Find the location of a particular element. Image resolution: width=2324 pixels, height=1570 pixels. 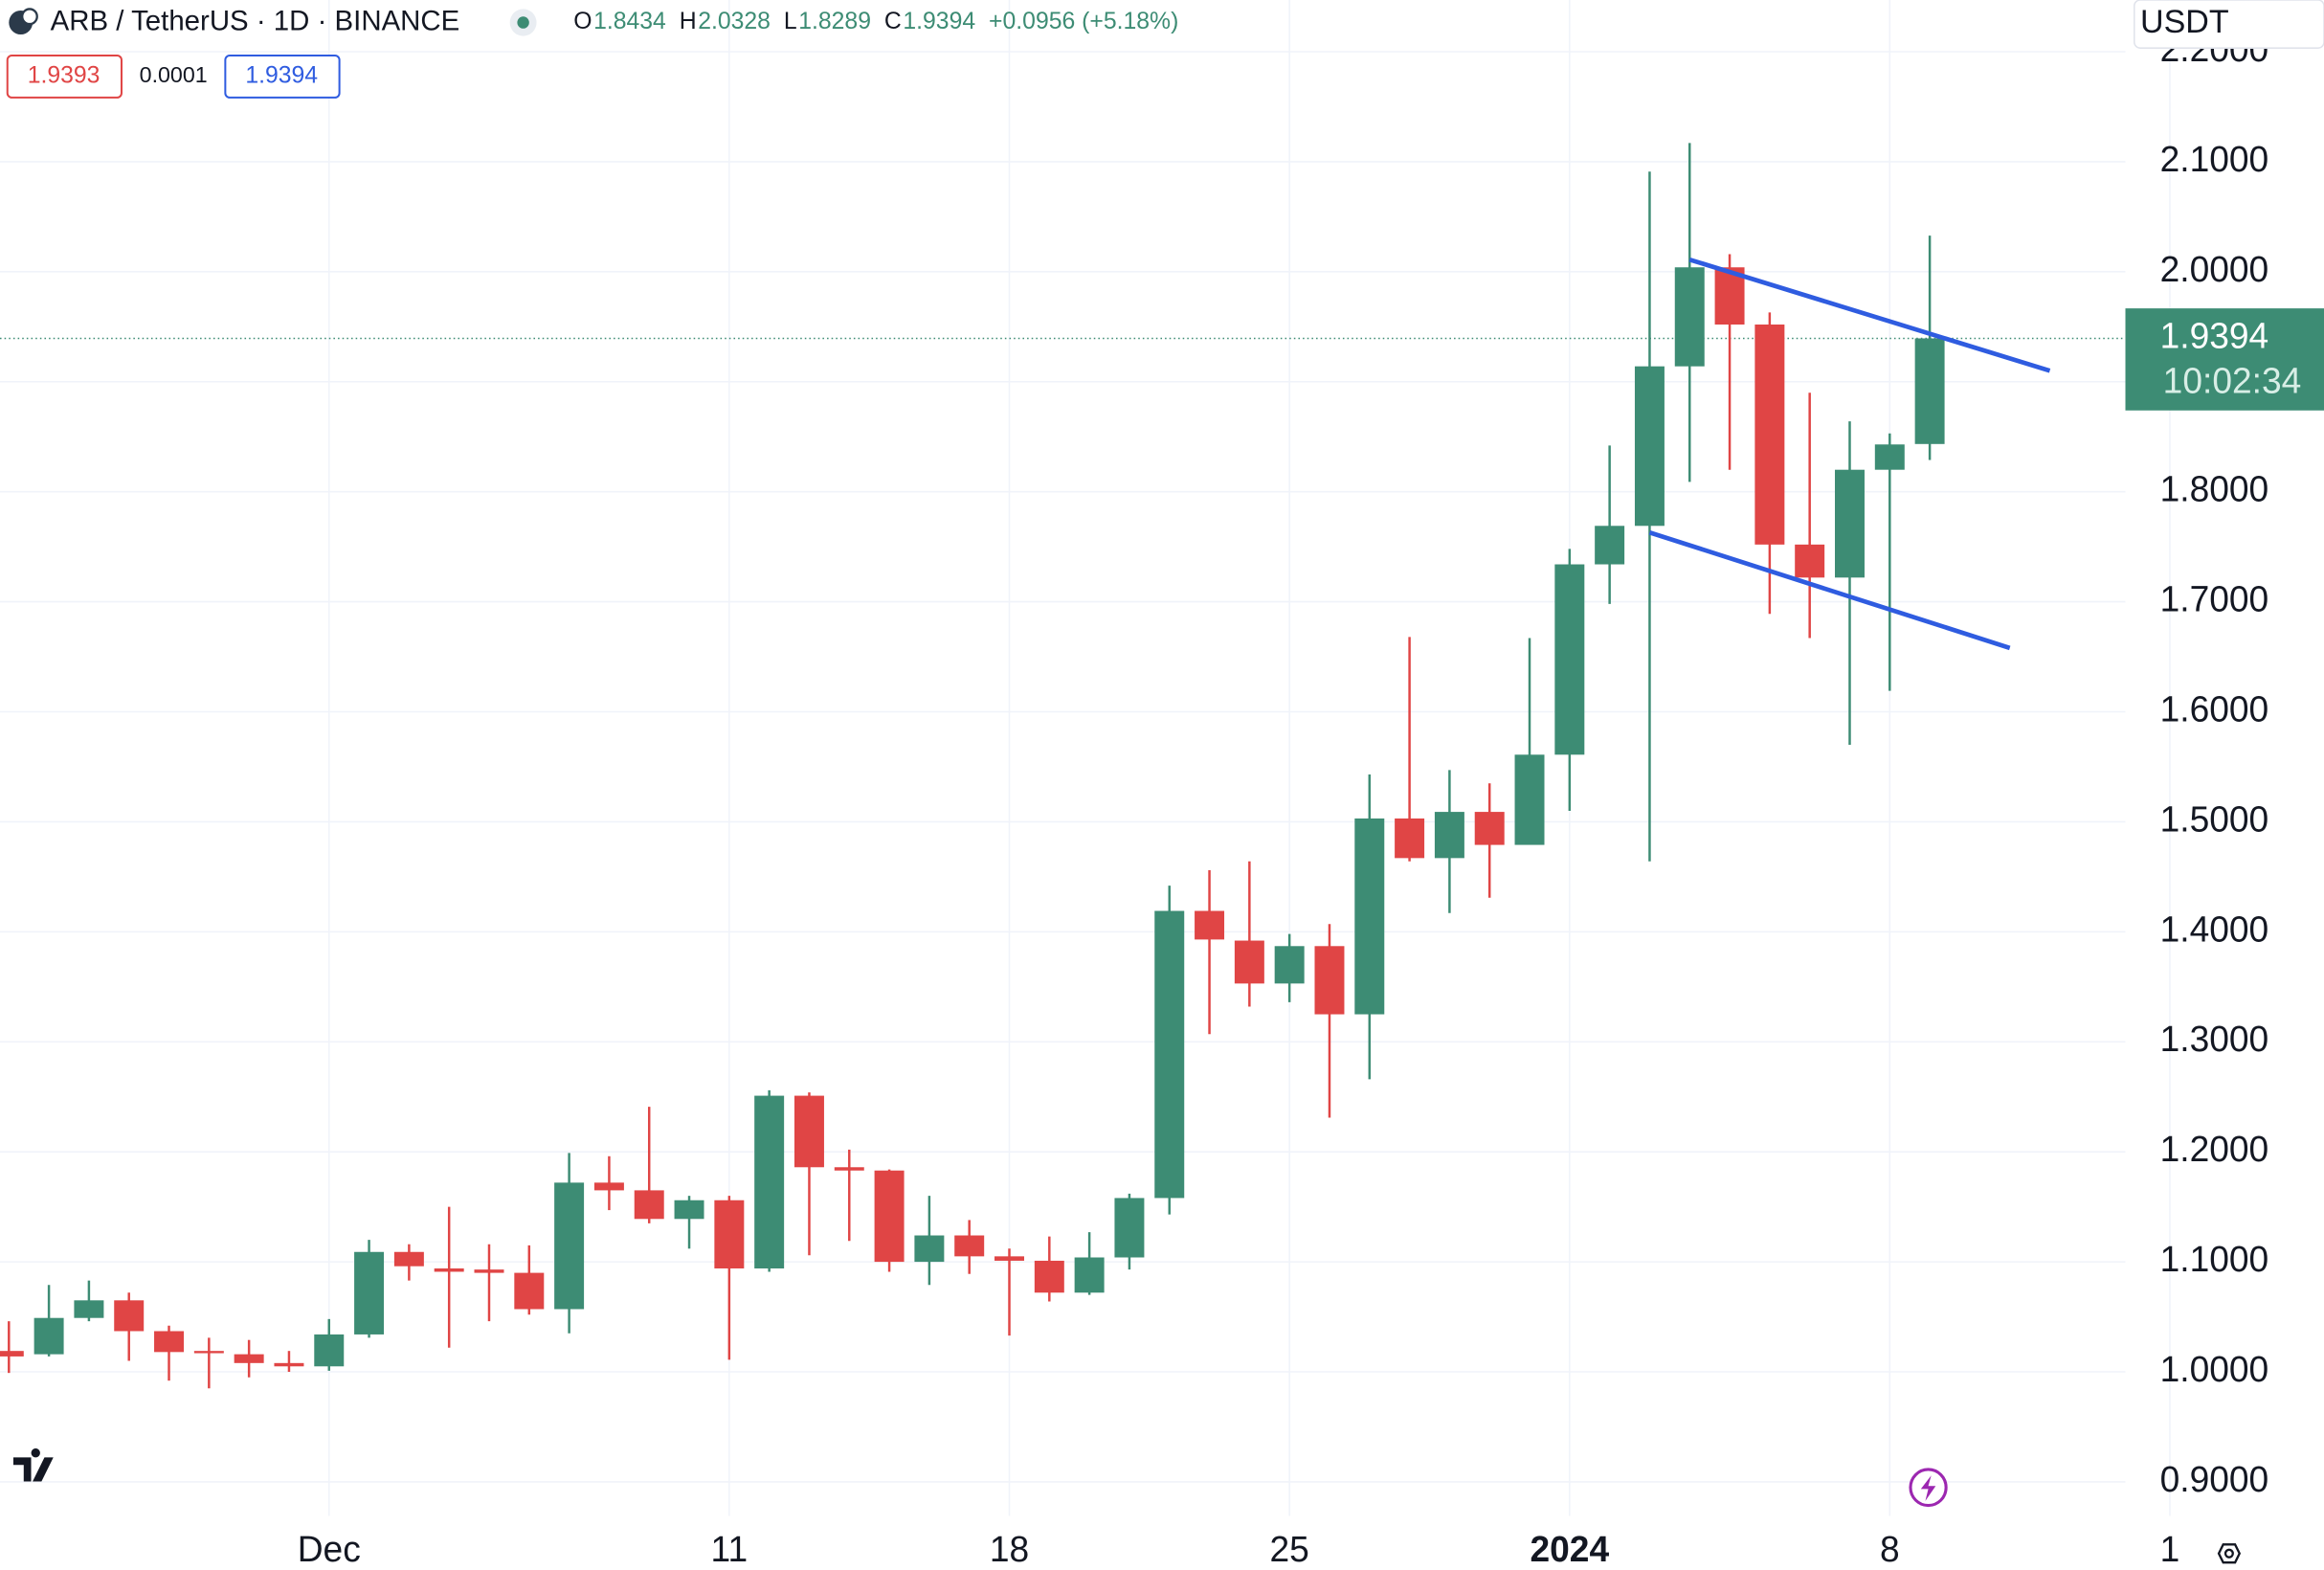

settings-icon is located at coordinates (2229, 1553).